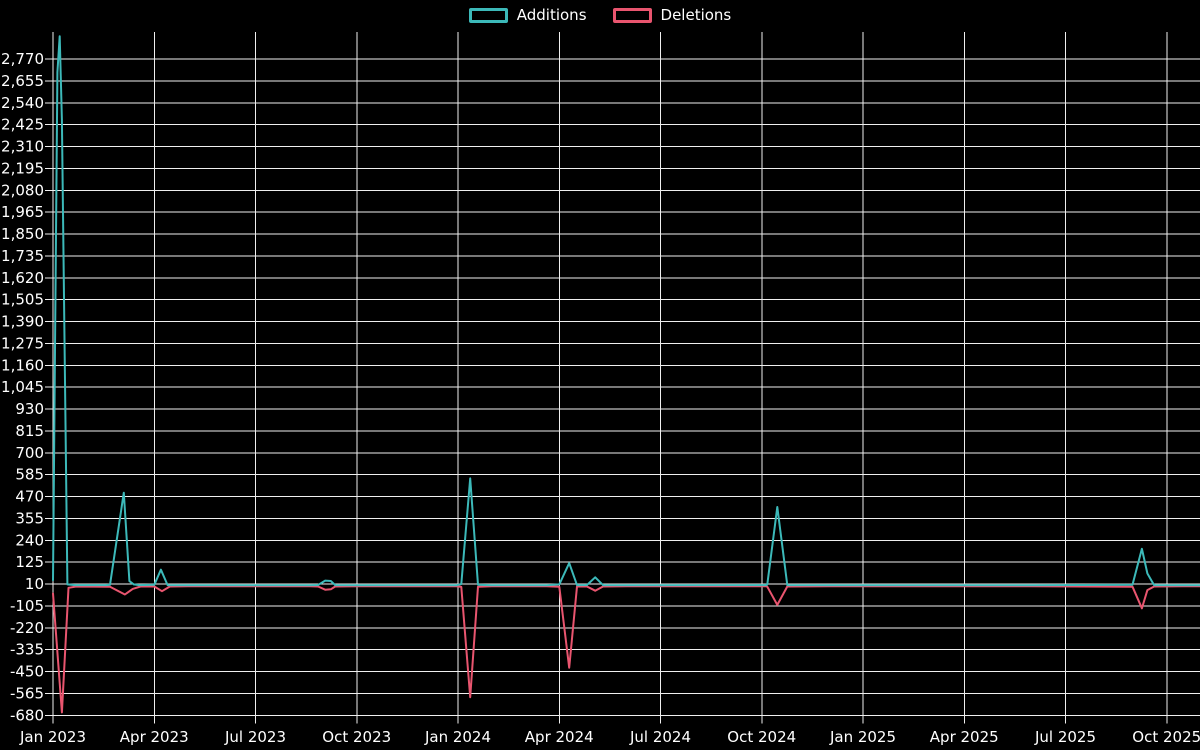 The height and width of the screenshot is (750, 1200). I want to click on additions-swatch-icon, so click(488, 15).